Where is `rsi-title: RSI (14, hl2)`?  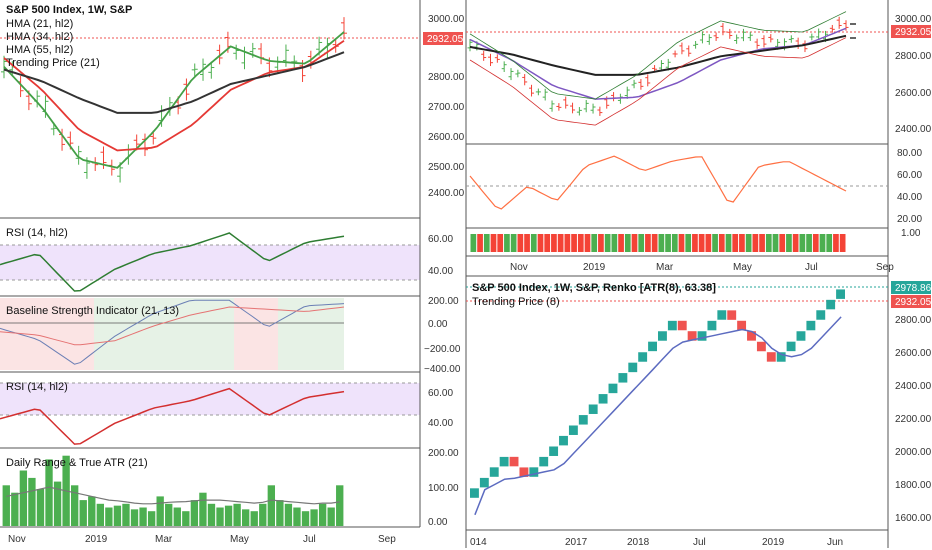 rsi-title: RSI (14, hl2) is located at coordinates (37, 233).